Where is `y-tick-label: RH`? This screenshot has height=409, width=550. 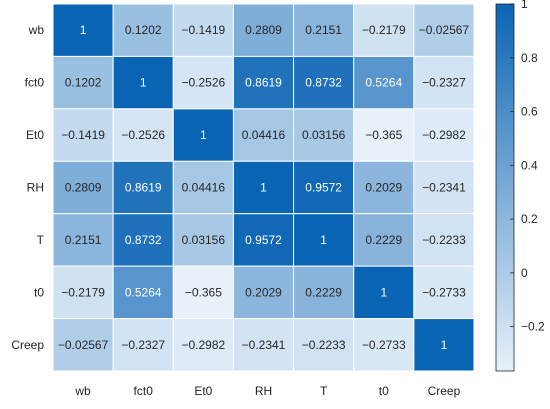 y-tick-label: RH is located at coordinates (35, 188).